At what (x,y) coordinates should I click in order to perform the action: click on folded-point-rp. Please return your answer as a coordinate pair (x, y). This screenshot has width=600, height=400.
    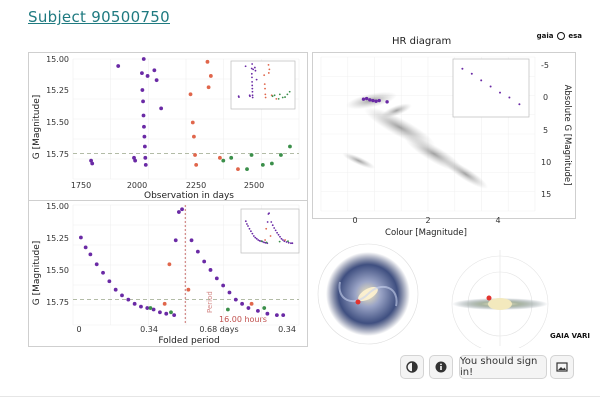
    Looking at the image, I should click on (264, 308).